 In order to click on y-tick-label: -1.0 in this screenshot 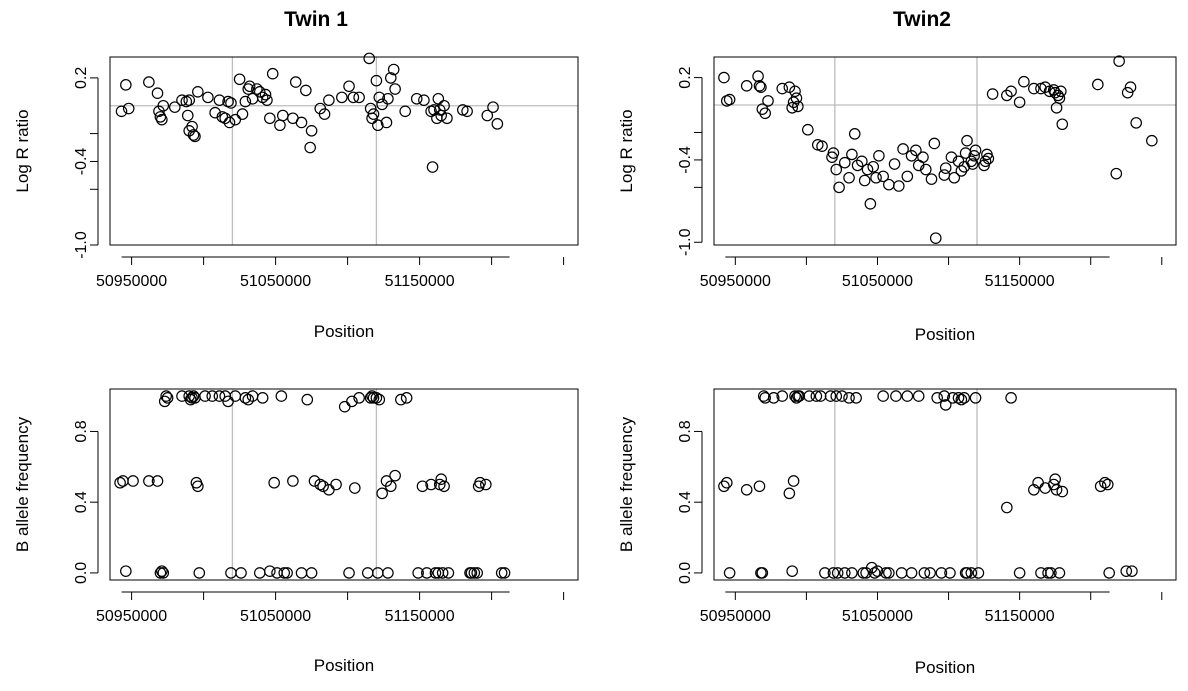, I will do `click(81, 245)`.